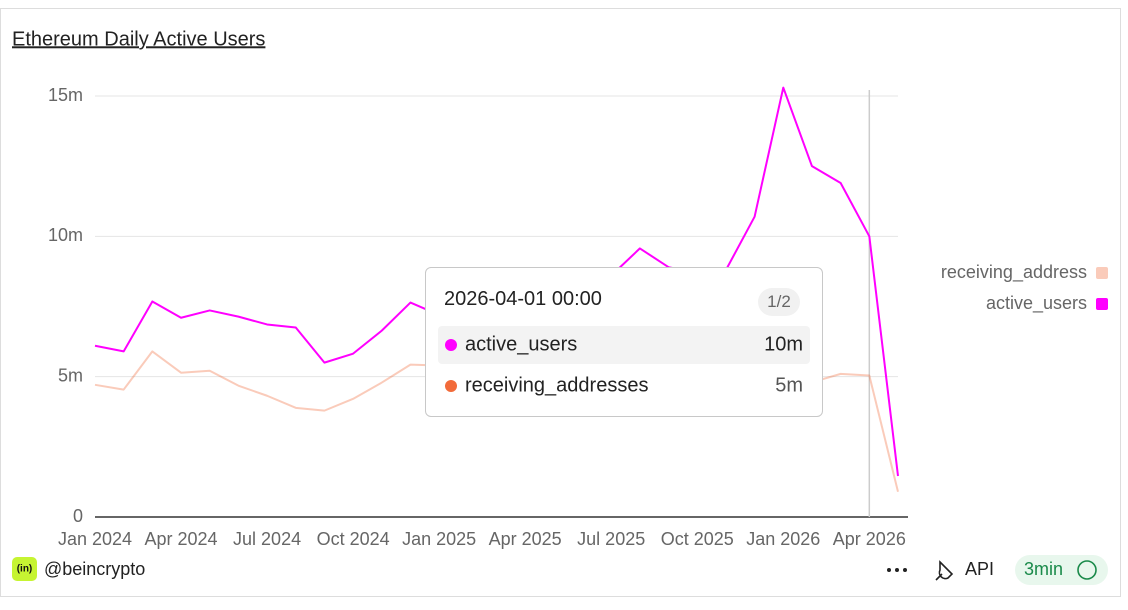  I want to click on tooltip-page: 1/2, so click(779, 302).